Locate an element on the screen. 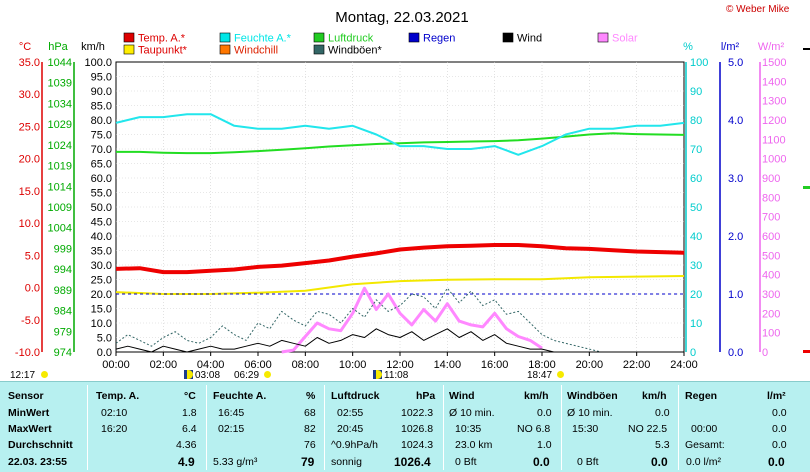 The height and width of the screenshot is (472, 810). sunset-icon is located at coordinates (560, 374).